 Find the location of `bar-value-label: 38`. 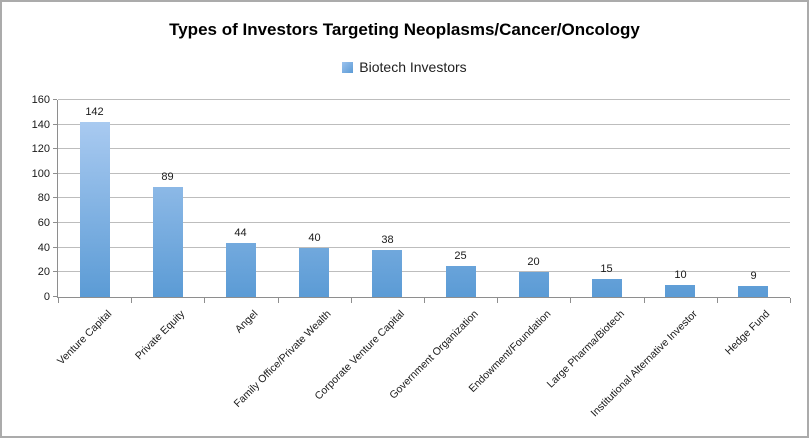

bar-value-label: 38 is located at coordinates (387, 240).